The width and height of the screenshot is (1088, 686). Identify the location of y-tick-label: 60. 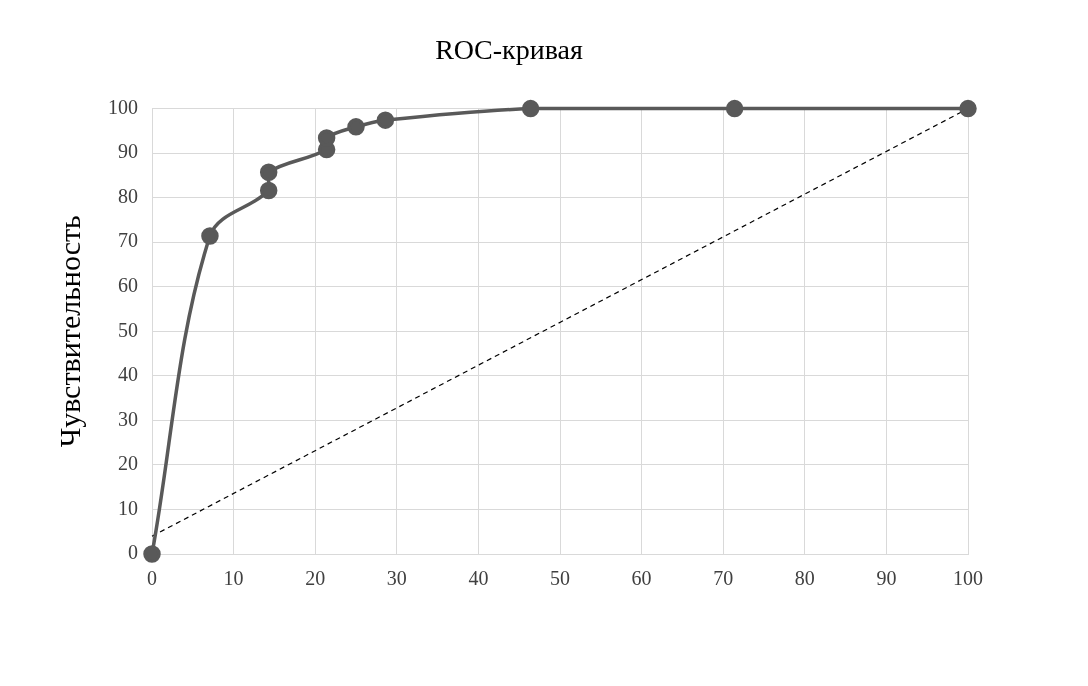
(128, 285).